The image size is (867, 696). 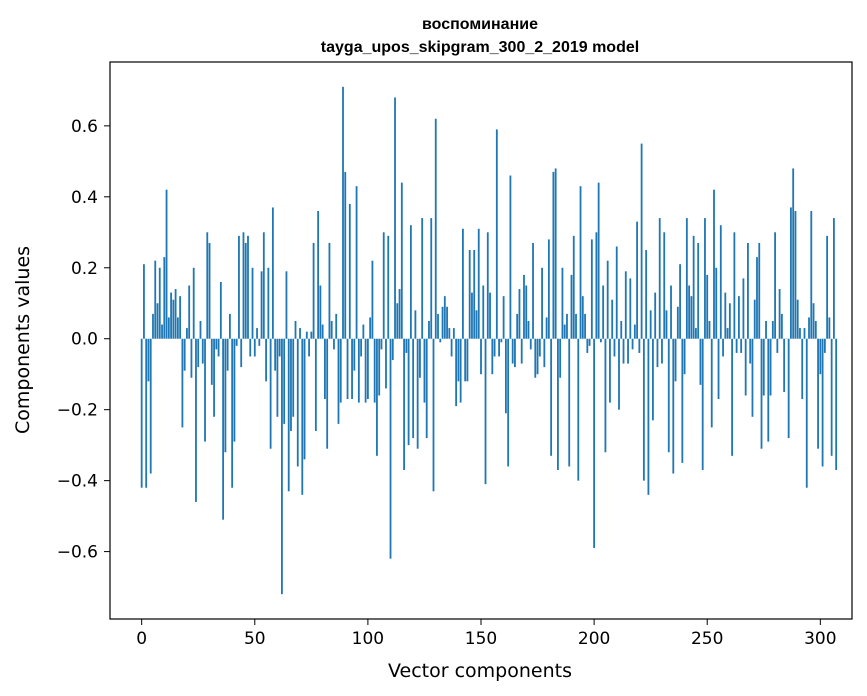 What do you see at coordinates (141, 639) in the screenshot?
I see `x-tick-label: 0` at bounding box center [141, 639].